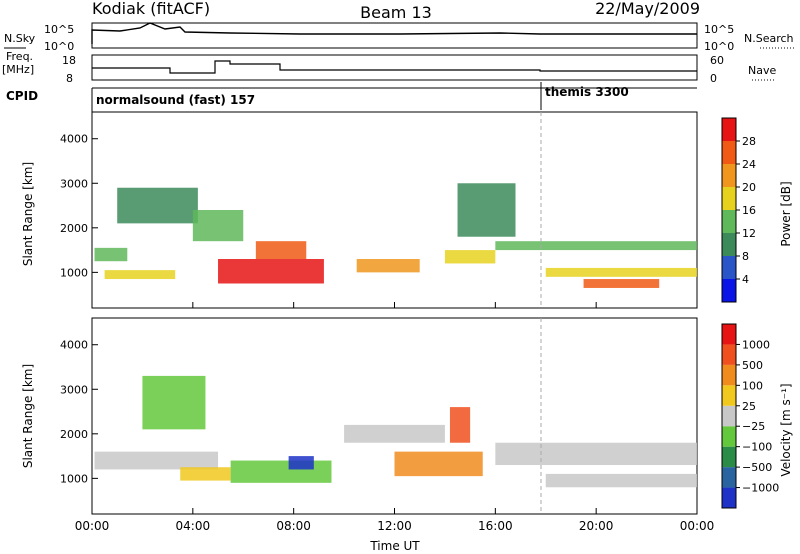  I want to click on freq-trace, so click(394, 67).